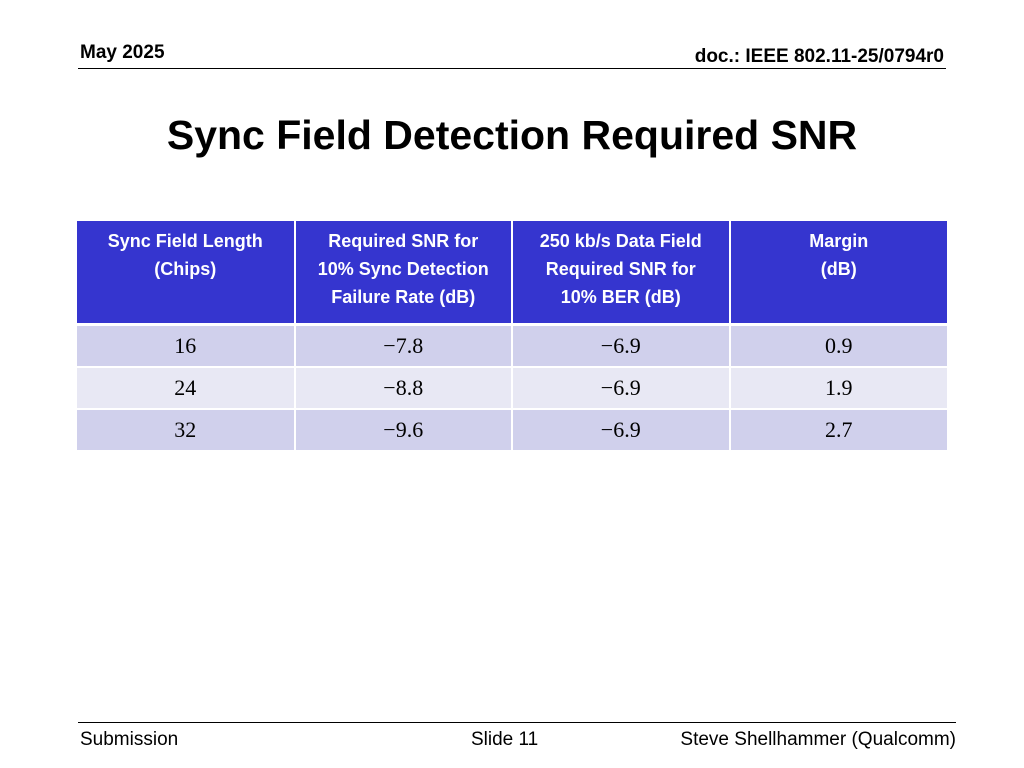  Describe the element at coordinates (186, 388) in the screenshot. I see `cell-sync-length: 24` at that location.